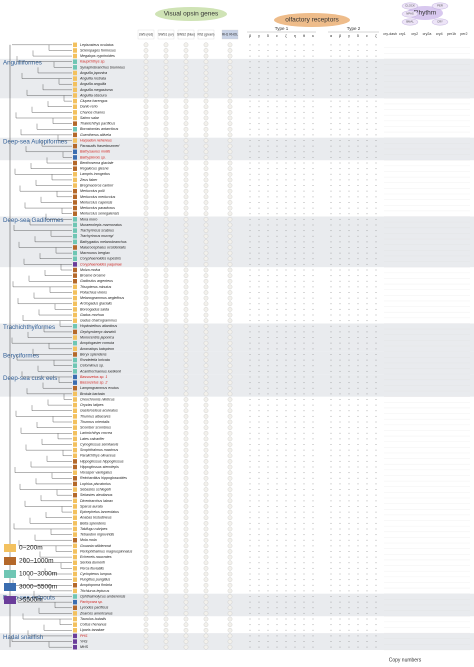 The image size is (474, 667). I want to click on type1-label: Type 1, so click(282, 28).